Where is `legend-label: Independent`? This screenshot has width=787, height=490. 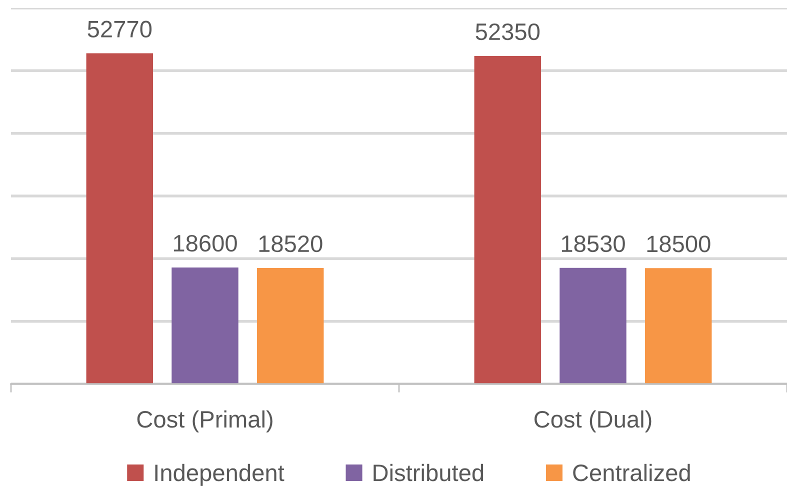 legend-label: Independent is located at coordinates (219, 475).